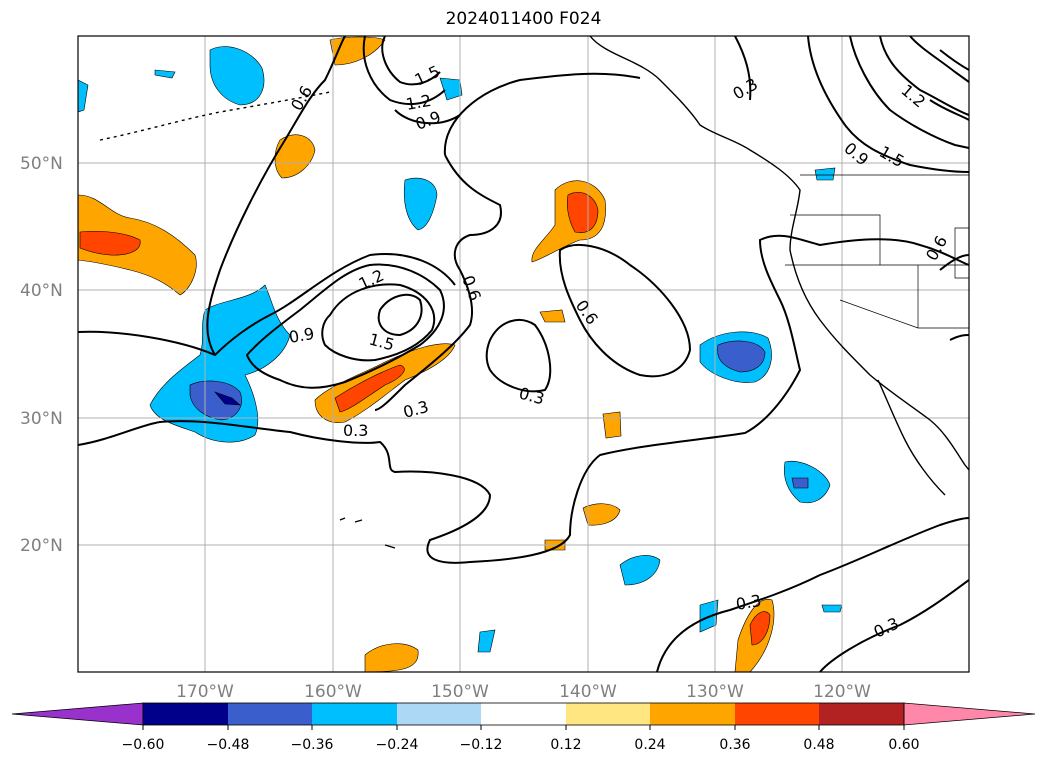 Image resolution: width=1047 pixels, height=765 pixels. What do you see at coordinates (41, 419) in the screenshot?
I see `lat-label-30n: 30°N` at bounding box center [41, 419].